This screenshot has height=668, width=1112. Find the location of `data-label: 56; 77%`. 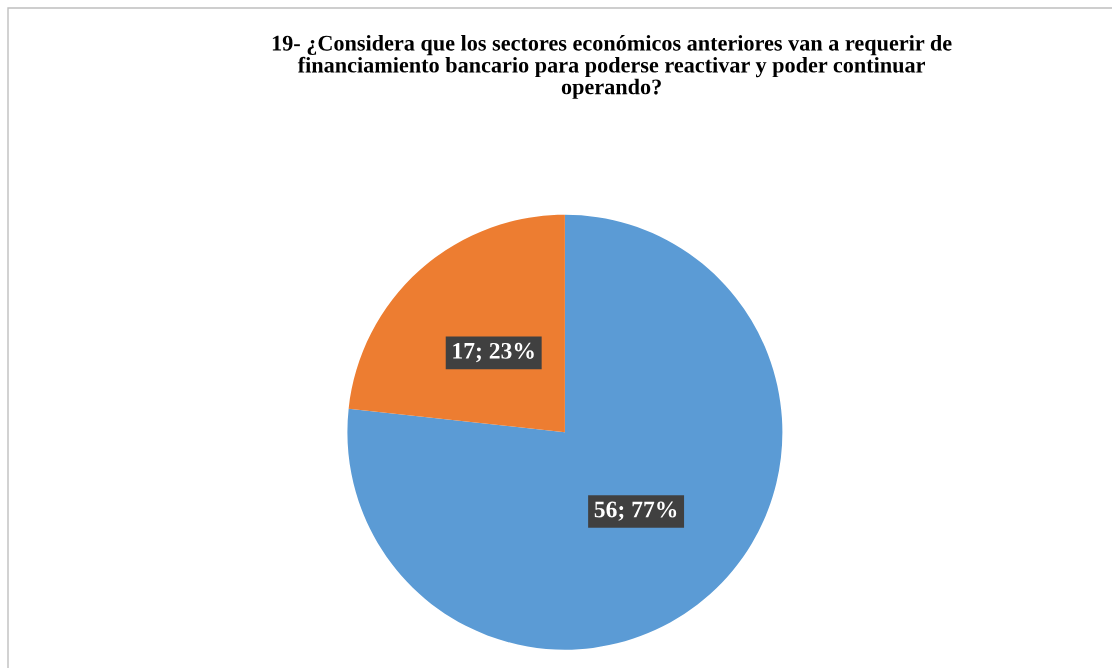

data-label: 56; 77% is located at coordinates (635, 511).